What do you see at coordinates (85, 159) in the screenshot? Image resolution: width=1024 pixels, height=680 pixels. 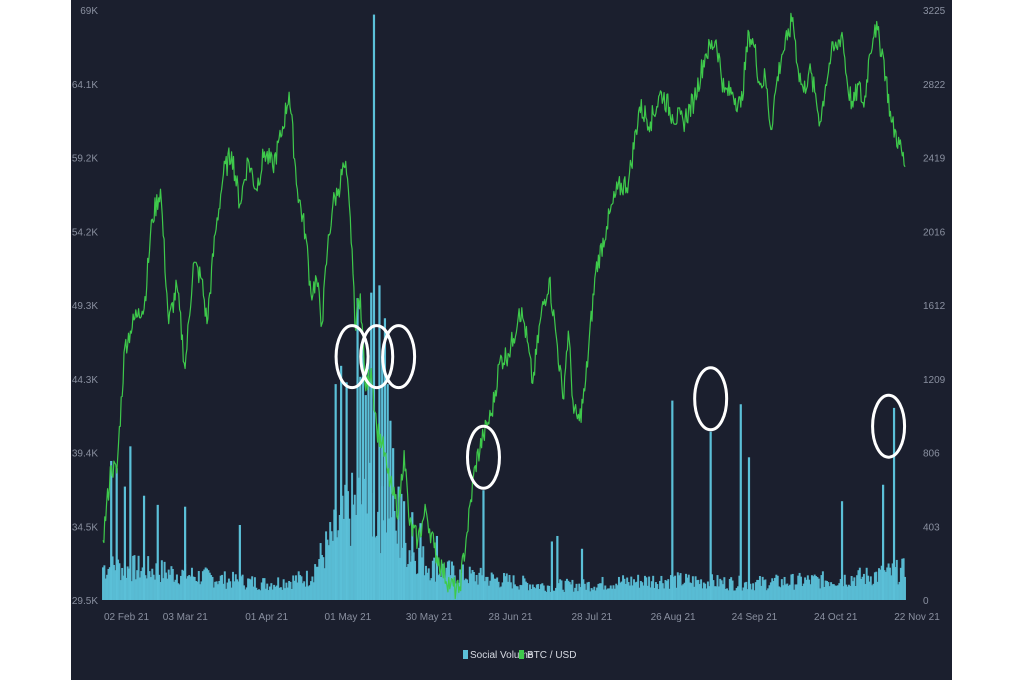 I see `y-left-tick-label: 59.2K` at bounding box center [85, 159].